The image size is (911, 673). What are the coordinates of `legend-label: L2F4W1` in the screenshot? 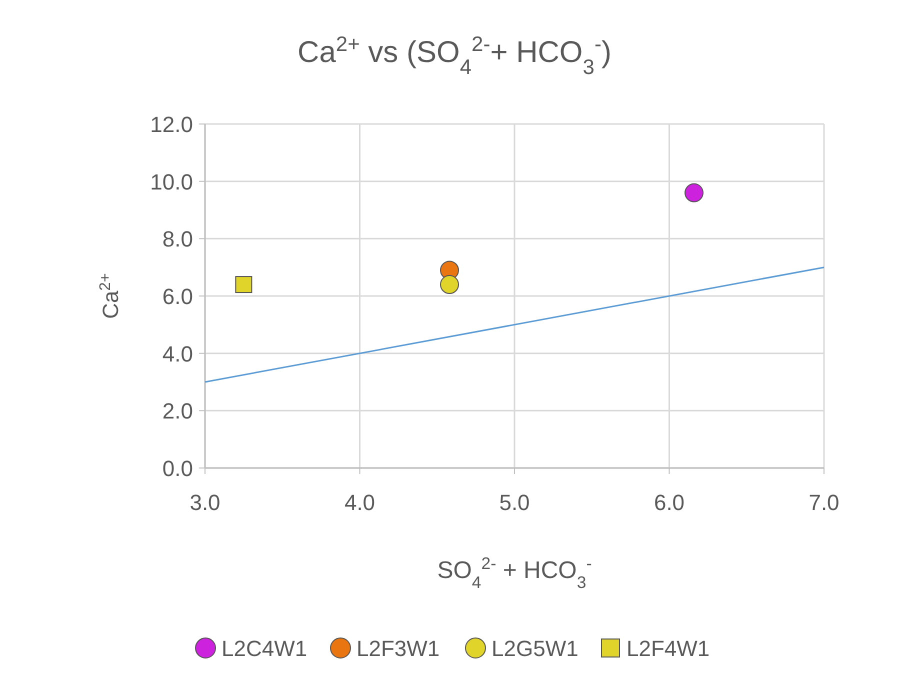 It's located at (668, 648).